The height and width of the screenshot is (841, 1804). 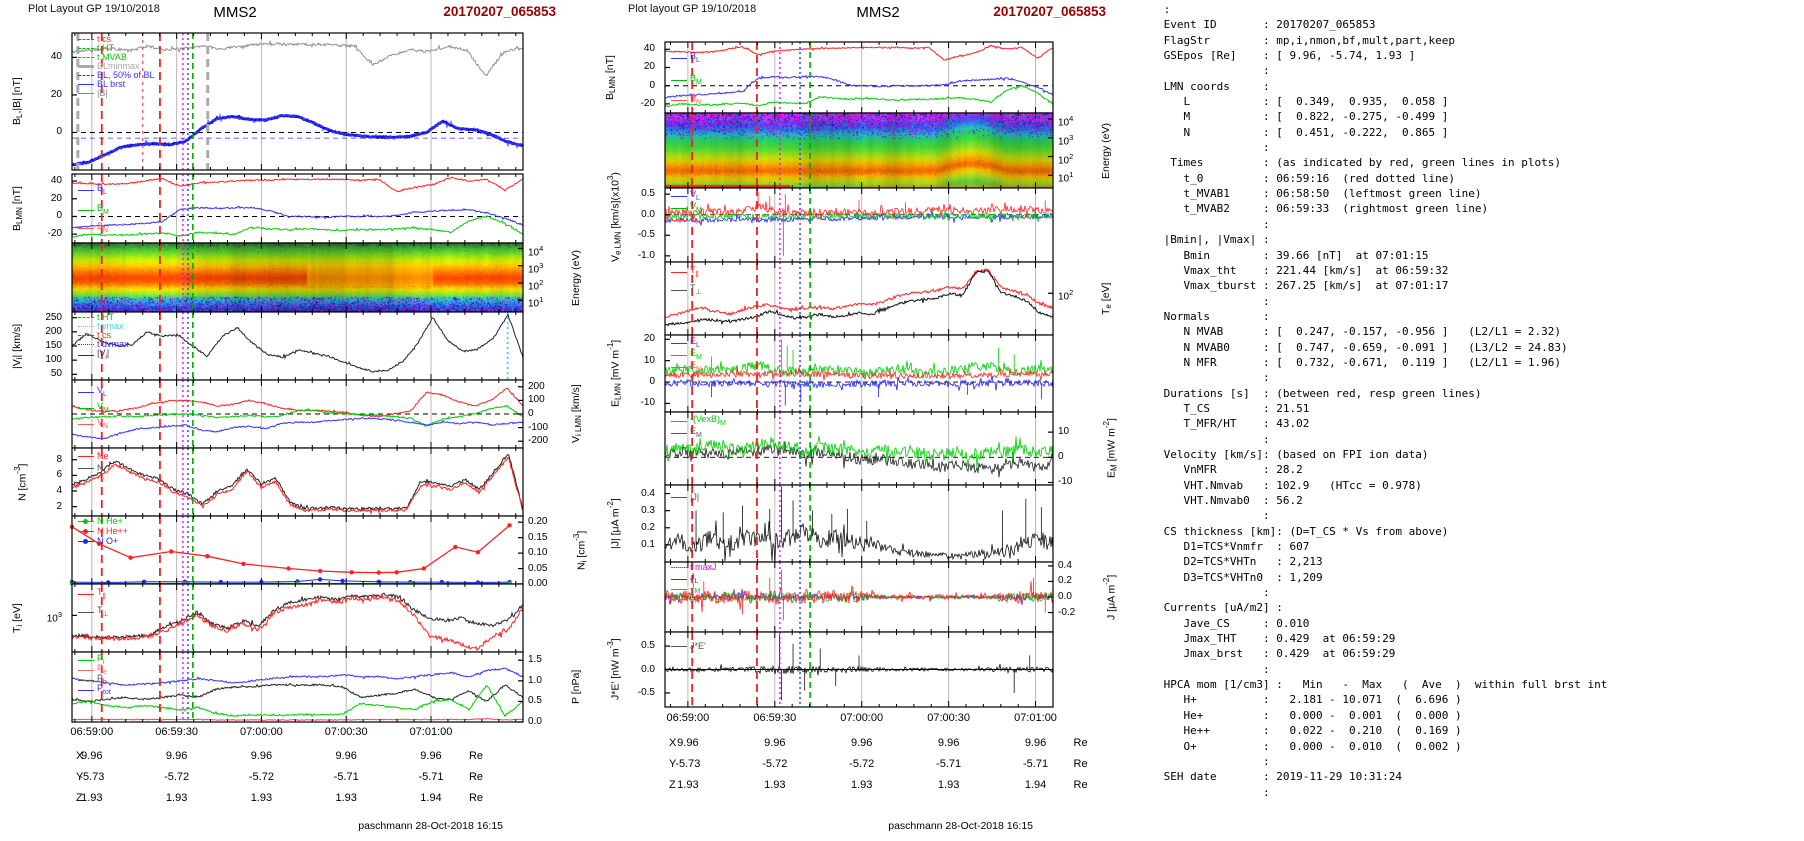 I want to click on axis-label: J*E' [nW m-3], so click(x=614, y=669).